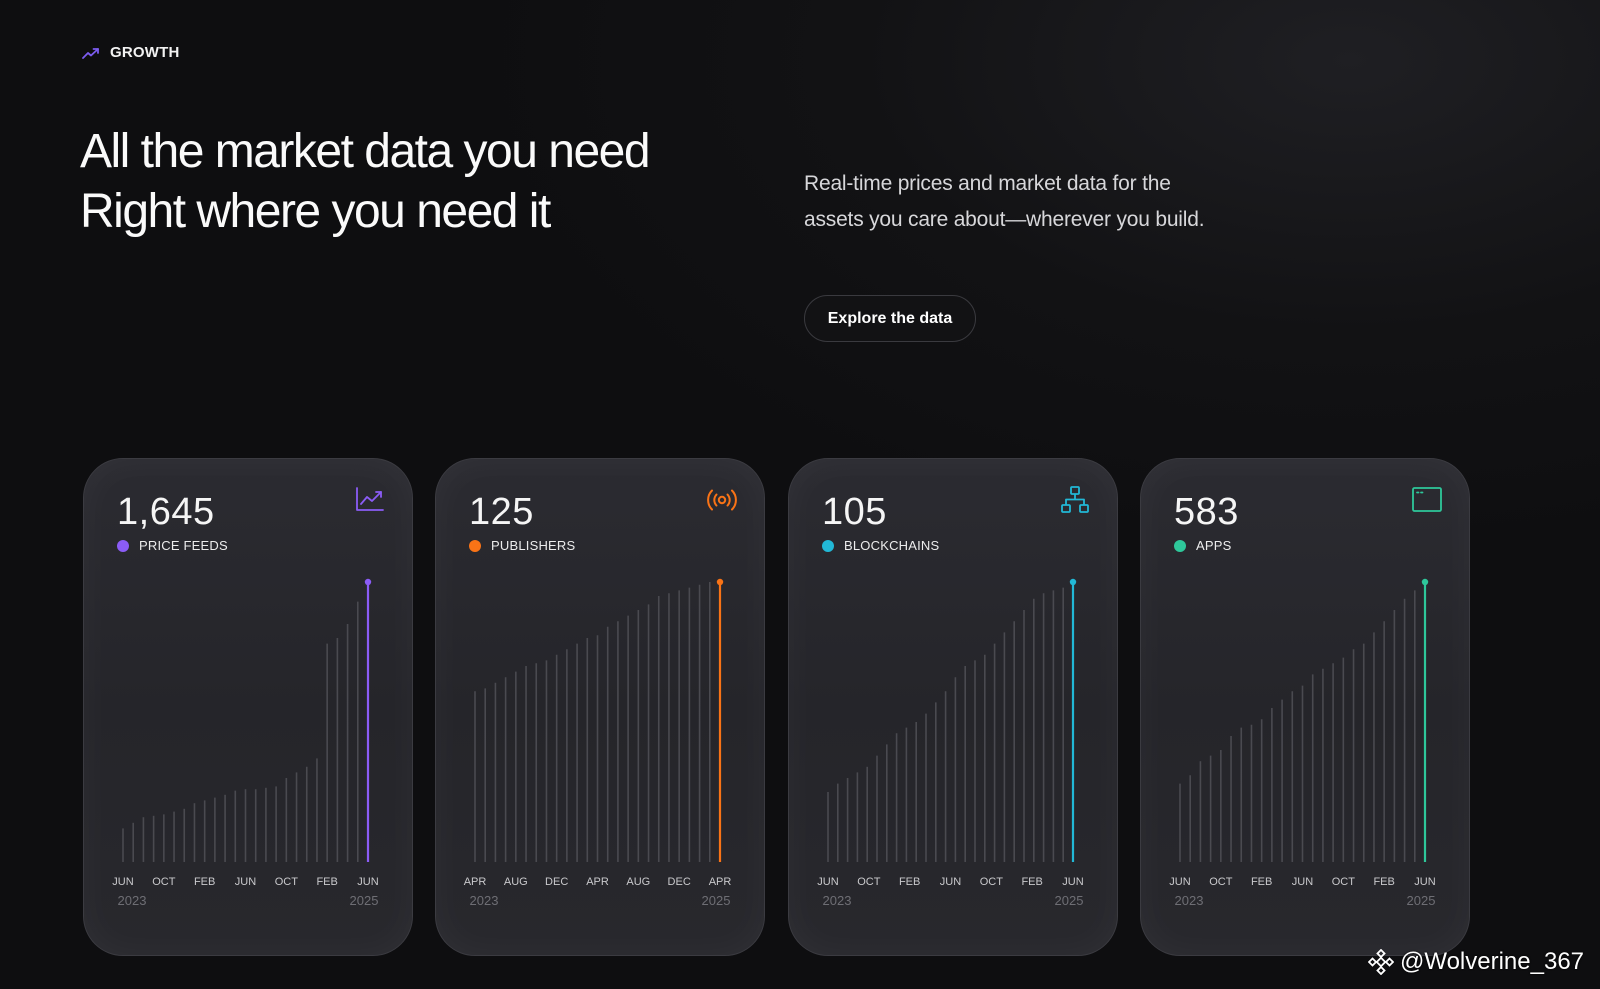 The image size is (1600, 989). I want to click on stat-label: PUBLISHERS, so click(522, 545).